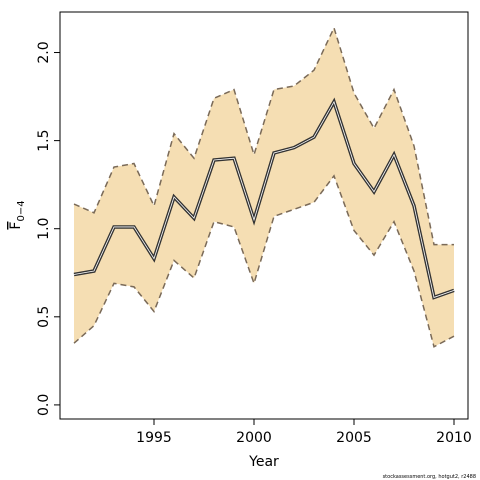  What do you see at coordinates (44, 140) in the screenshot?
I see `y-tick-label: 1.5` at bounding box center [44, 140].